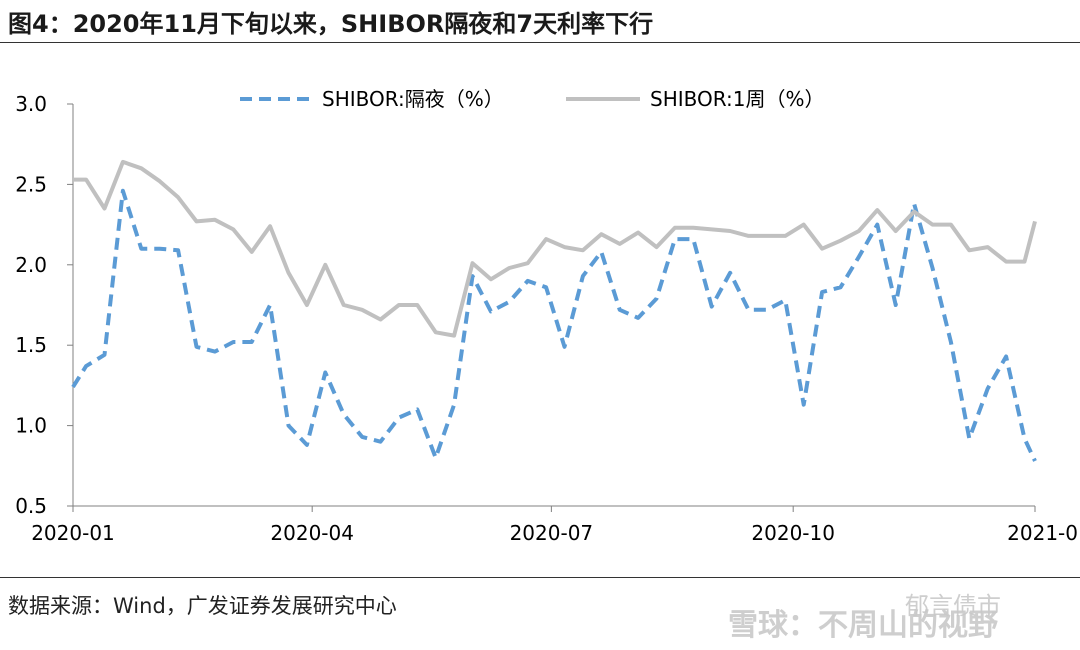 The height and width of the screenshot is (650, 1080). Describe the element at coordinates (202, 606) in the screenshot. I see `data-source-note: 数据来源：Wind，广发证券发展研究中心` at that location.